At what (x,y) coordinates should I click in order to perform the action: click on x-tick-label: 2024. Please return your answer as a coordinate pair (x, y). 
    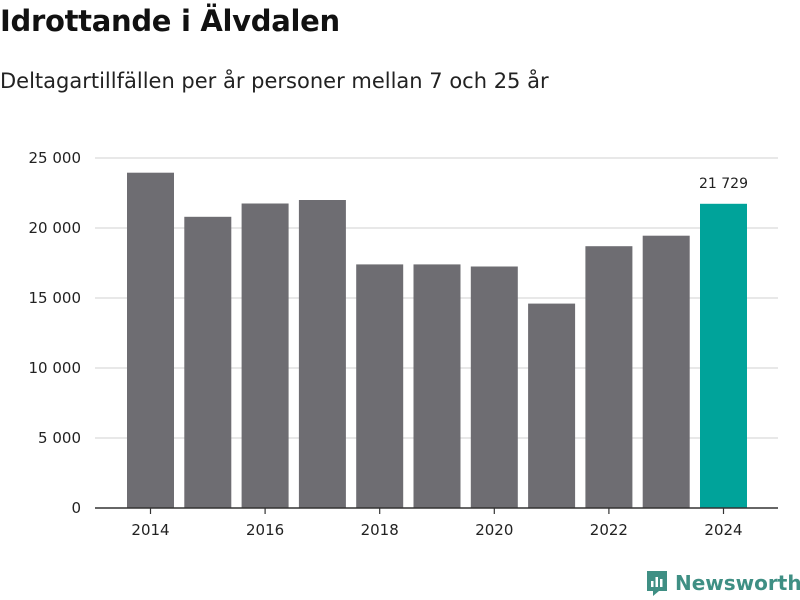
    Looking at the image, I should click on (723, 530).